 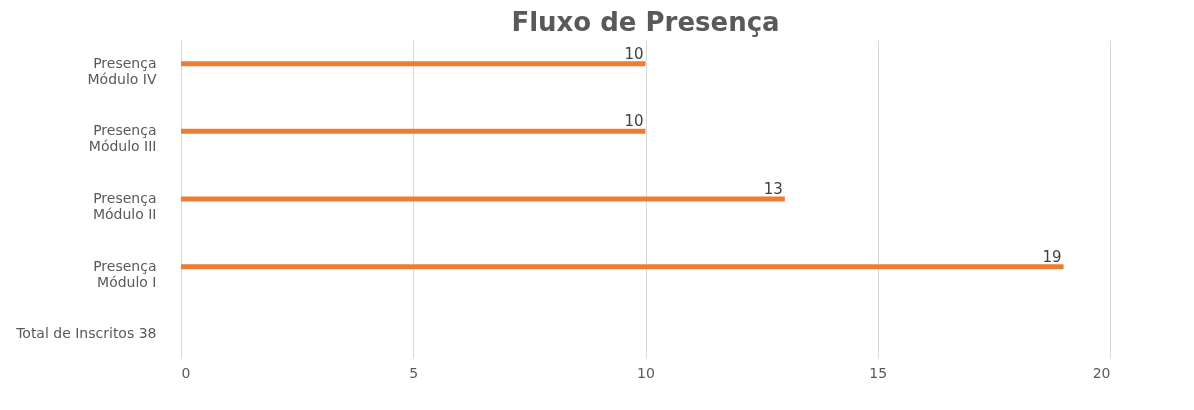 I want to click on x-tick-label: 0, so click(x=186, y=372).